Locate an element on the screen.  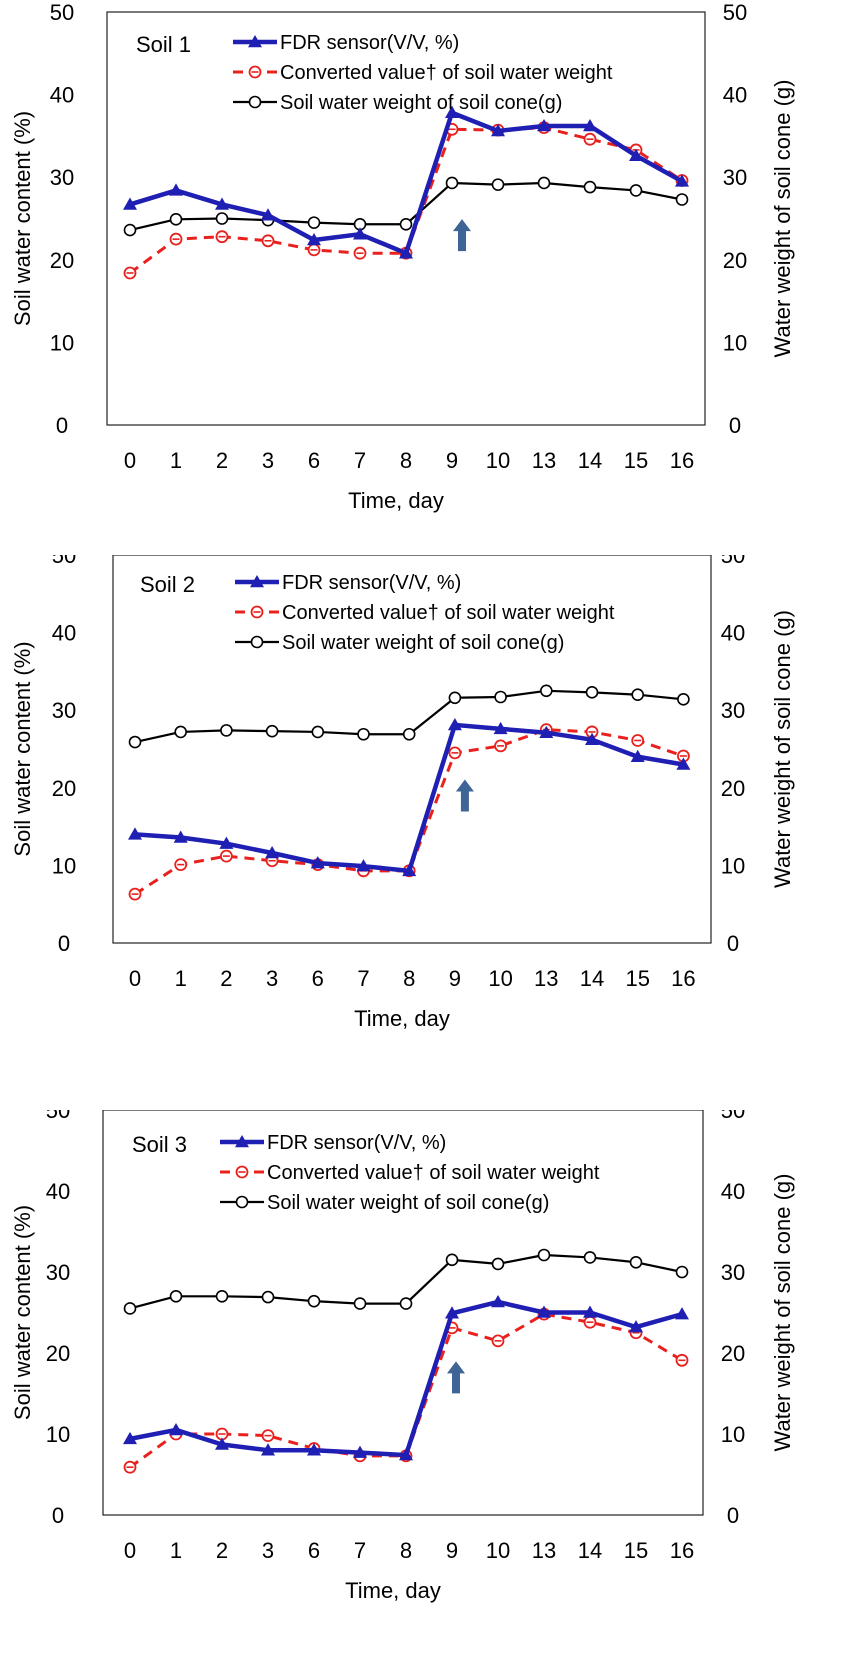
left-axis-tick-label: 50 is located at coordinates (58, 1116).